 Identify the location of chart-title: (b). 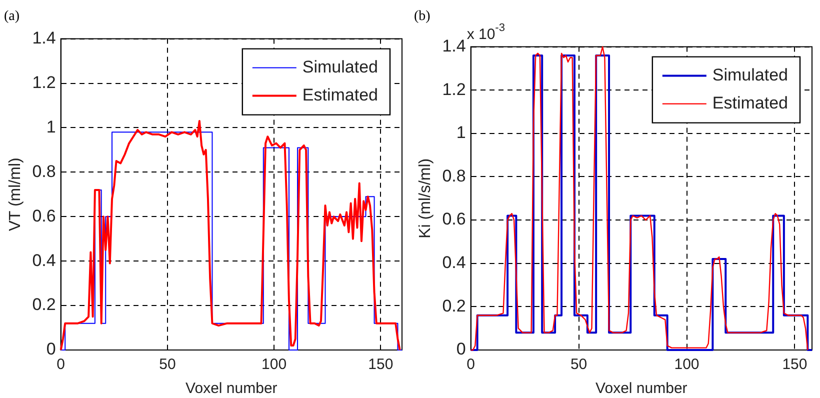
(422, 16).